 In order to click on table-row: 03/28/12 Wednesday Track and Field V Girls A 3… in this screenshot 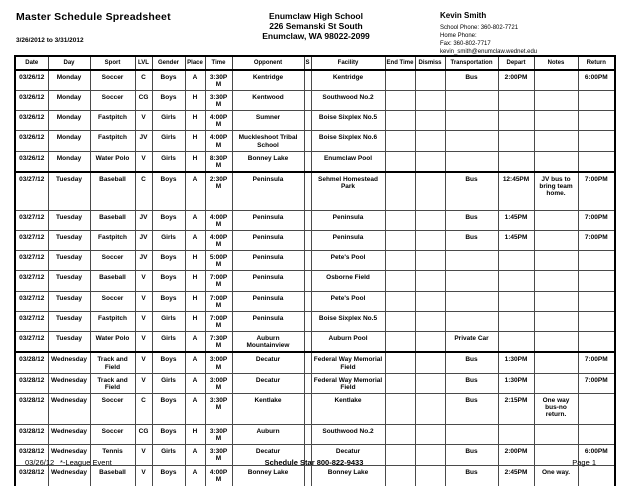, I will do `click(315, 383)`.